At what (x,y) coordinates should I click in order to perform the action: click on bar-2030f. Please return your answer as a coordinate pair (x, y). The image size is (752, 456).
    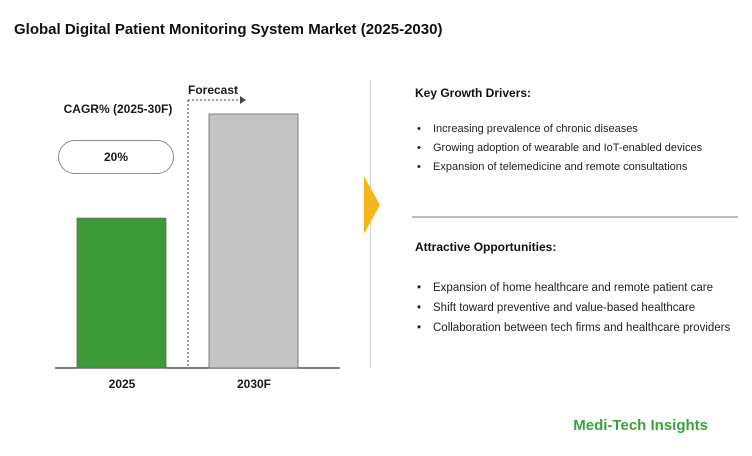
    Looking at the image, I should click on (253, 241).